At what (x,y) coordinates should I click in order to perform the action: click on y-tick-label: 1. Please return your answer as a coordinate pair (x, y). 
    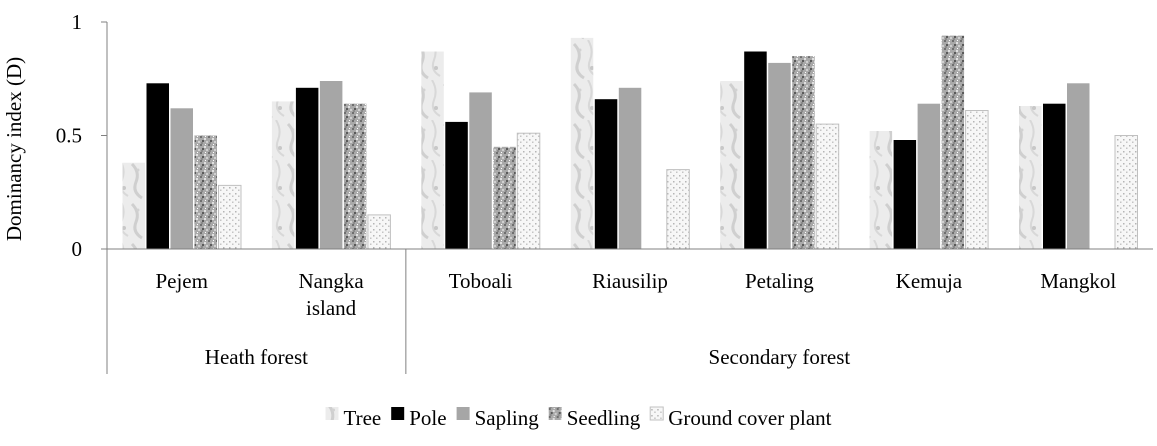
    Looking at the image, I should click on (77, 22).